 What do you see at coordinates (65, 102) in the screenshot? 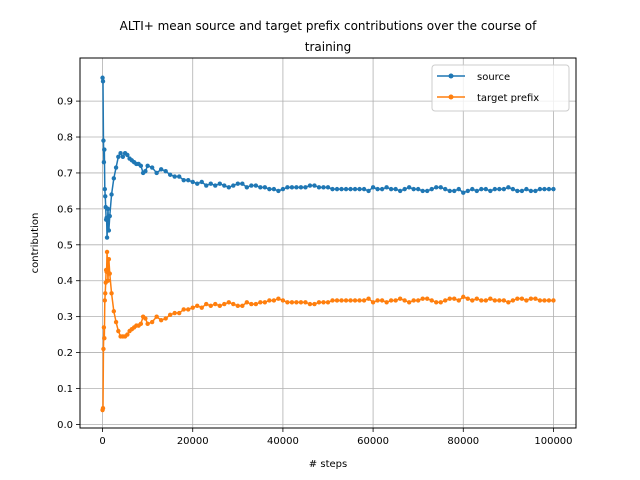
I see `y-tick-label: 0.9` at bounding box center [65, 102].